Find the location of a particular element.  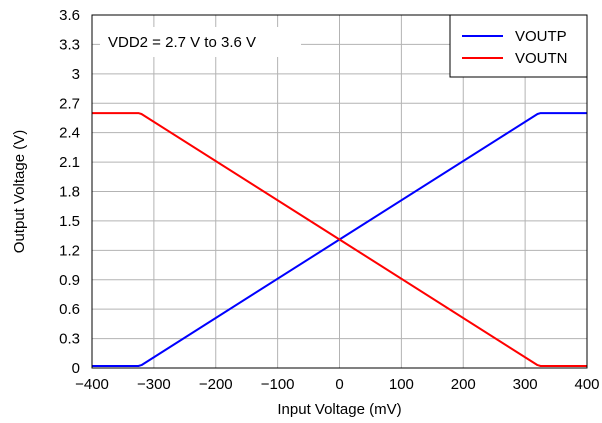

x-tick-label: 400 is located at coordinates (586, 384).